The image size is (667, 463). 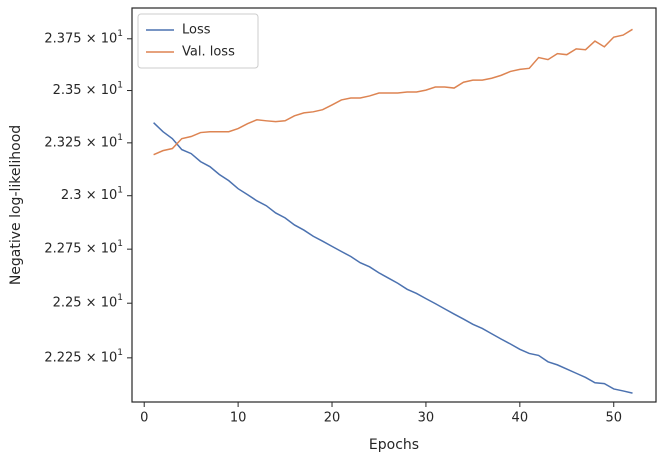 I want to click on x-tick-label: 50, so click(x=613, y=418).